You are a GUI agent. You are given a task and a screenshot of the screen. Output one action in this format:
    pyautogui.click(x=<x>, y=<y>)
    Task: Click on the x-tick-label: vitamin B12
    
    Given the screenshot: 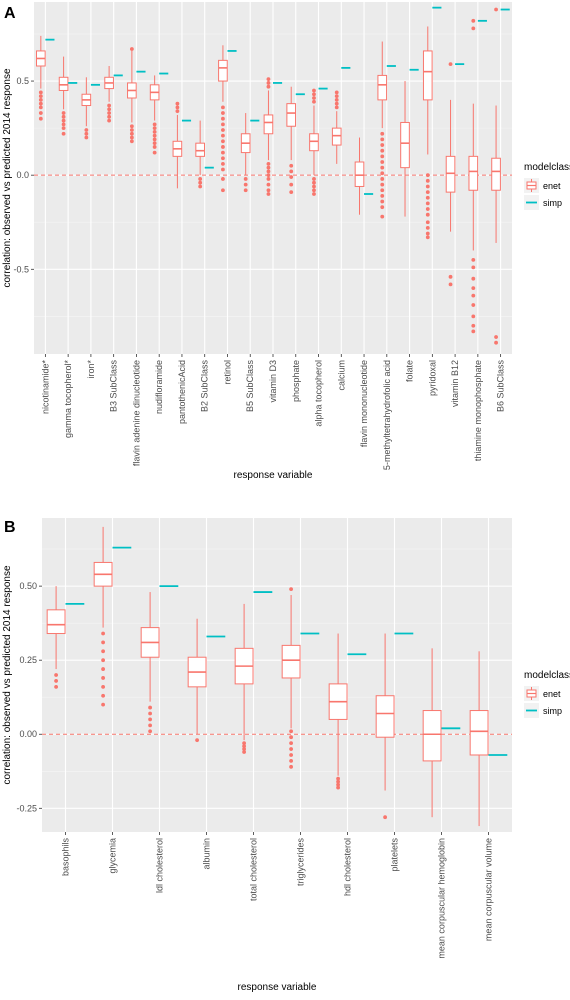 What is the action you would take?
    pyautogui.click(x=455, y=383)
    